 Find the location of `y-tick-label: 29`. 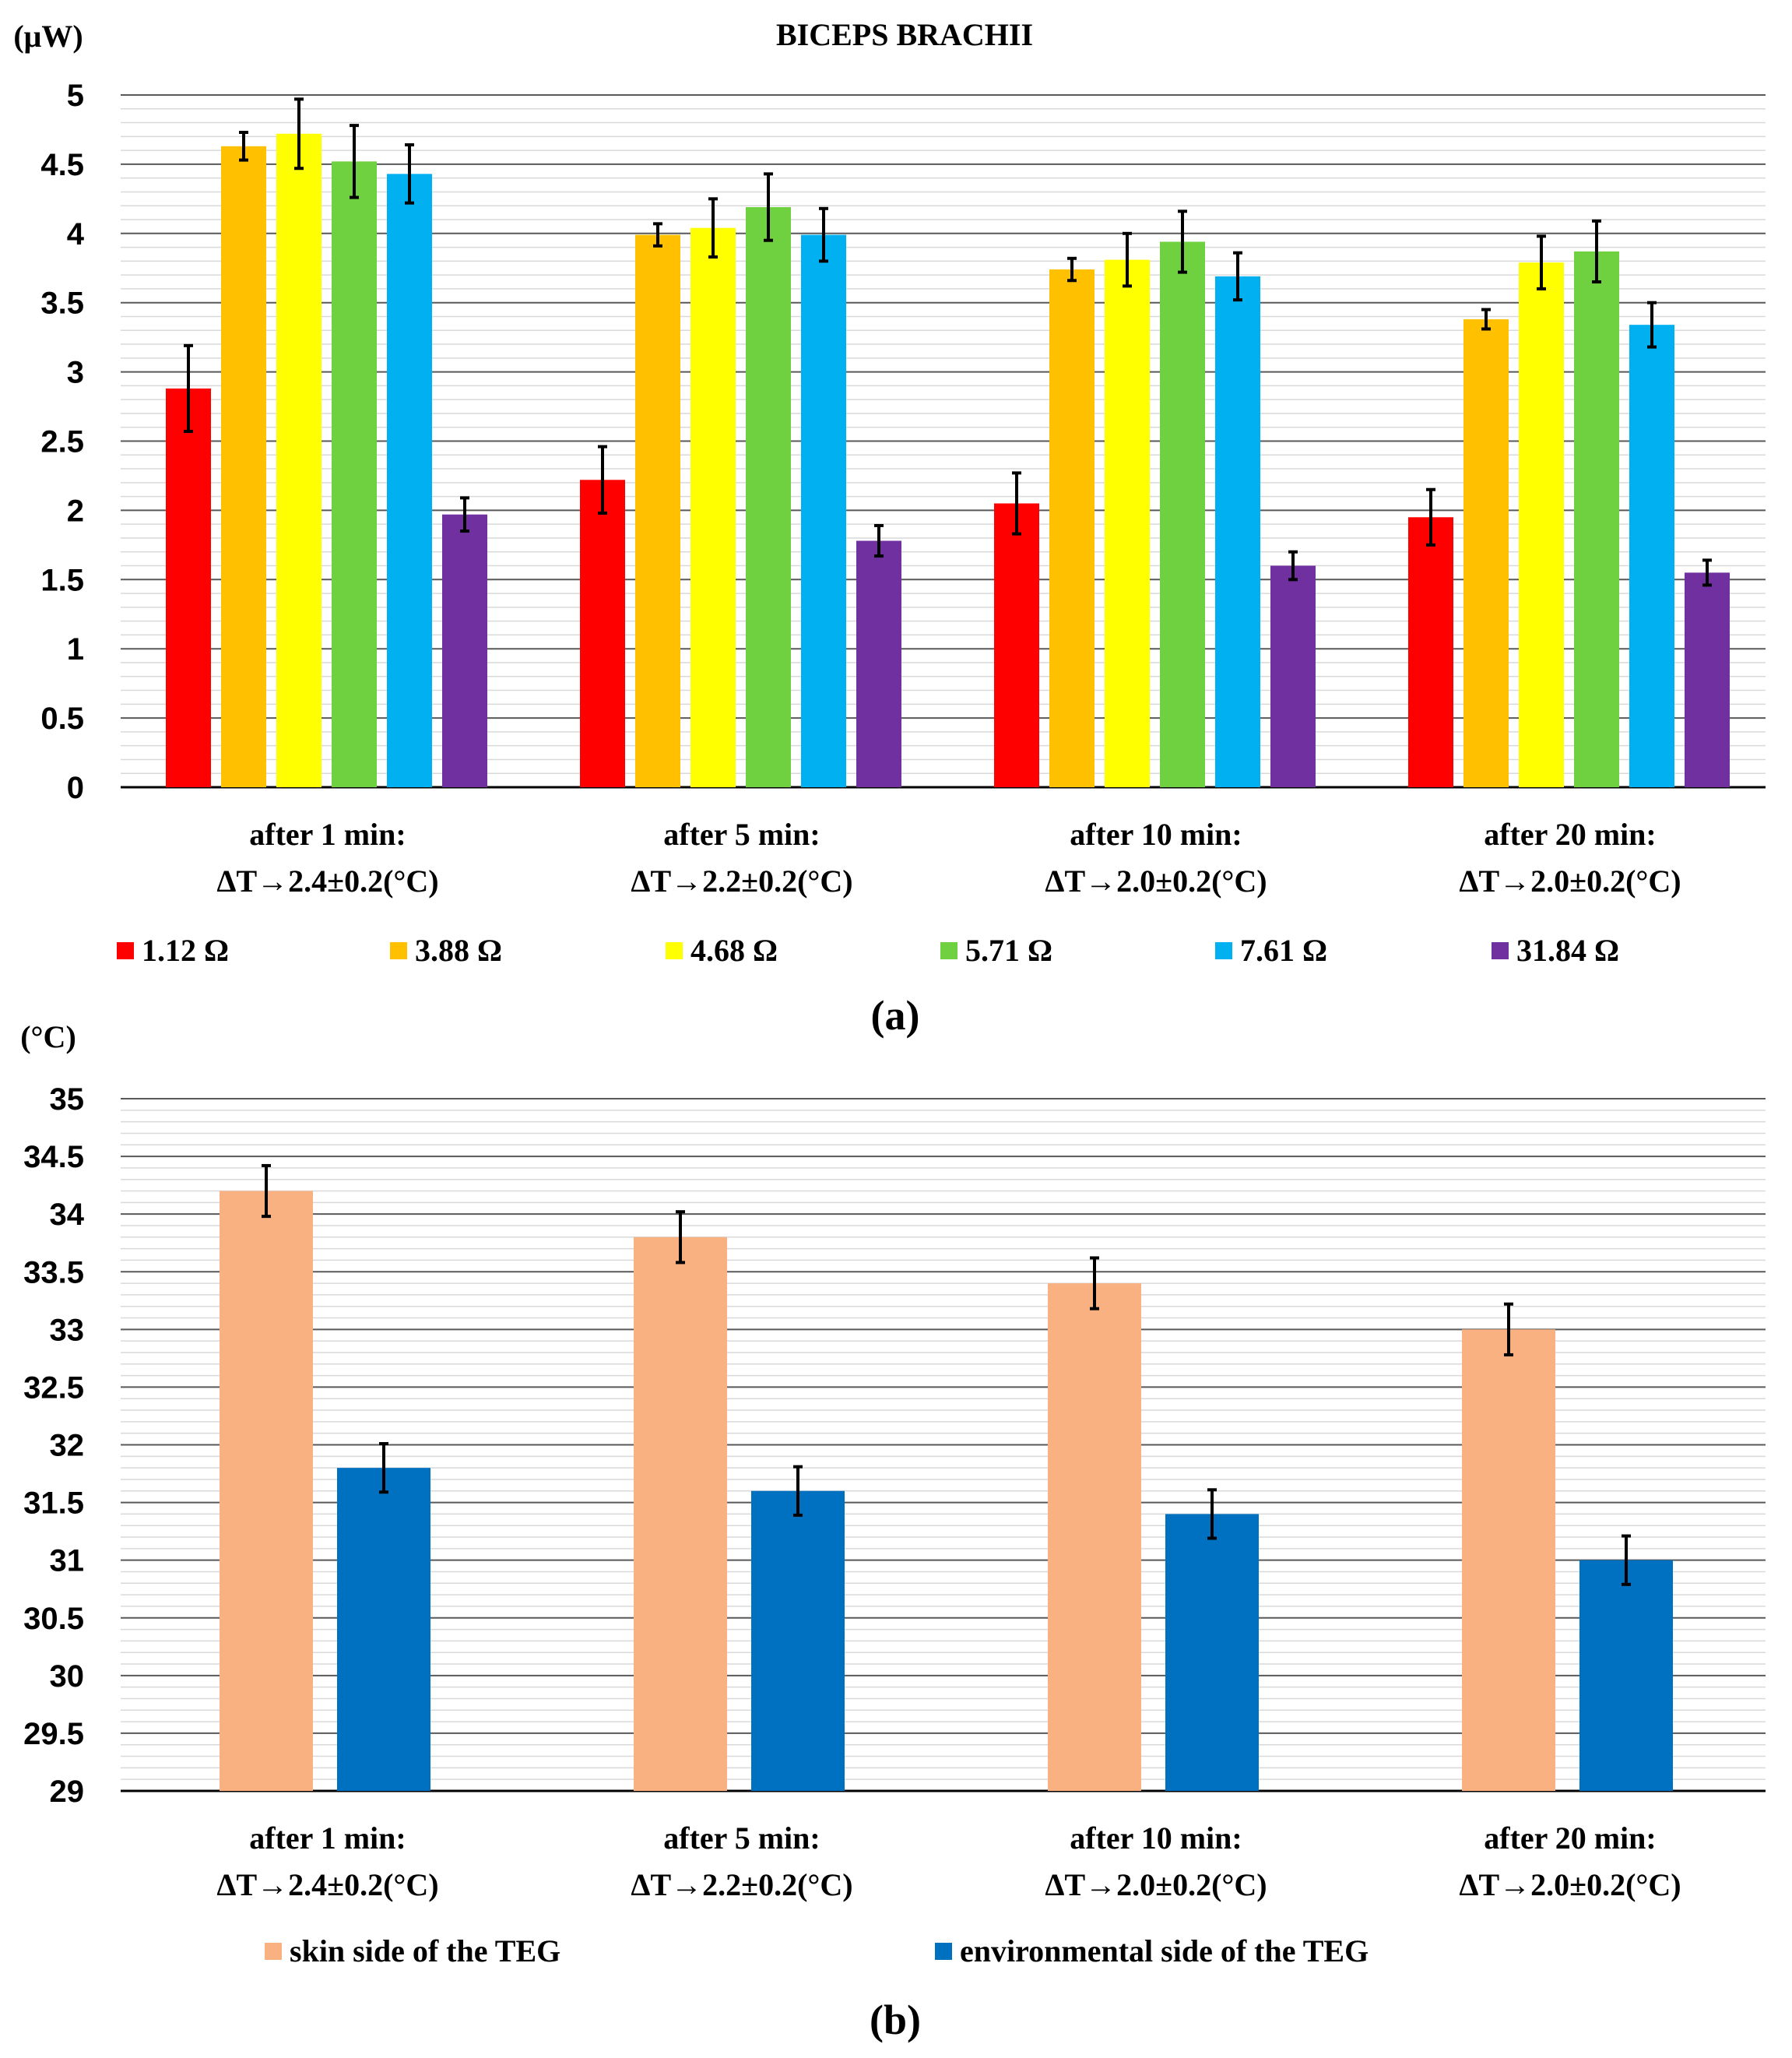

y-tick-label: 29 is located at coordinates (67, 1792).